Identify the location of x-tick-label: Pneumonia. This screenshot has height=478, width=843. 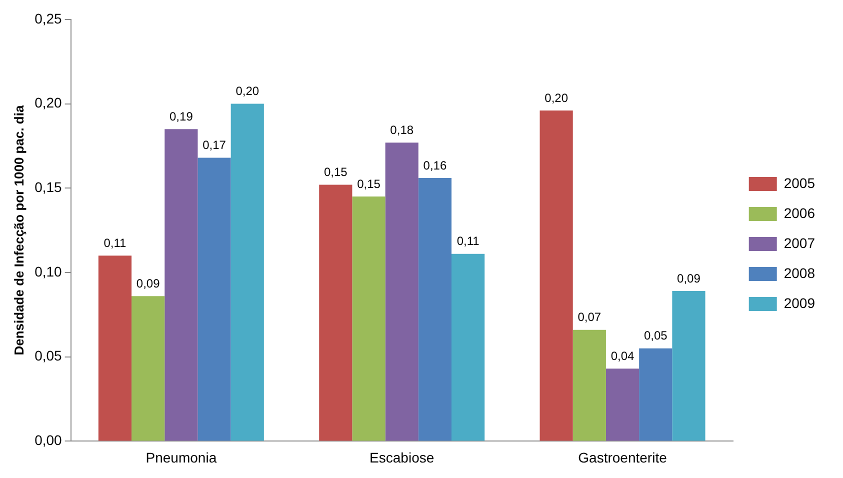
(181, 457).